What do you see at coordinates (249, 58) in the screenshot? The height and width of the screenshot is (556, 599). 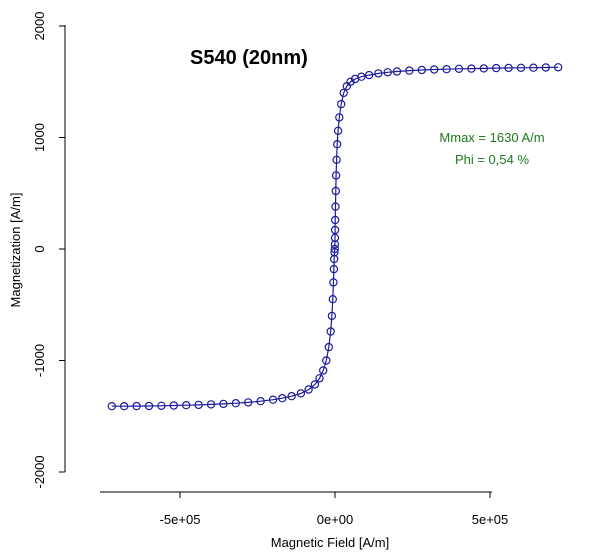 I see `chart-title: S540 (20nm)` at bounding box center [249, 58].